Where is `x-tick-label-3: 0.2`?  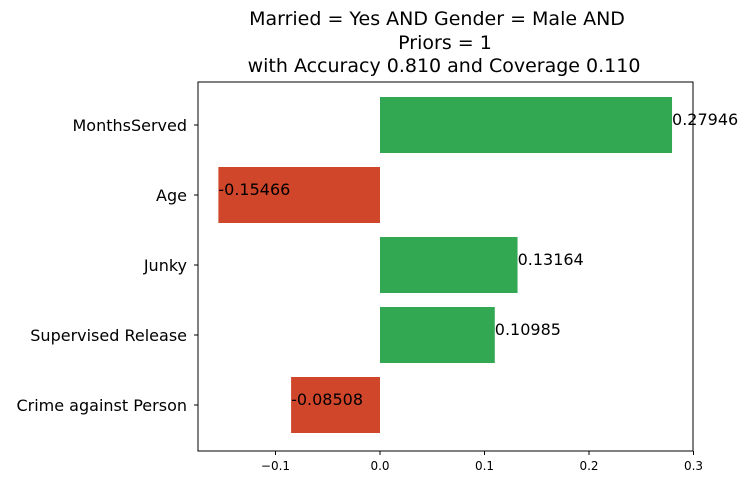
x-tick-label-3: 0.2 is located at coordinates (588, 466).